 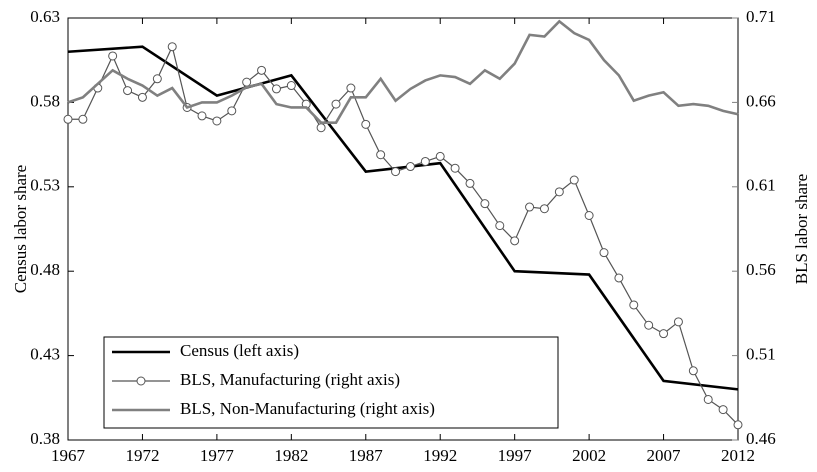 What do you see at coordinates (664, 455) in the screenshot?
I see `x-tick-label: 2007` at bounding box center [664, 455].